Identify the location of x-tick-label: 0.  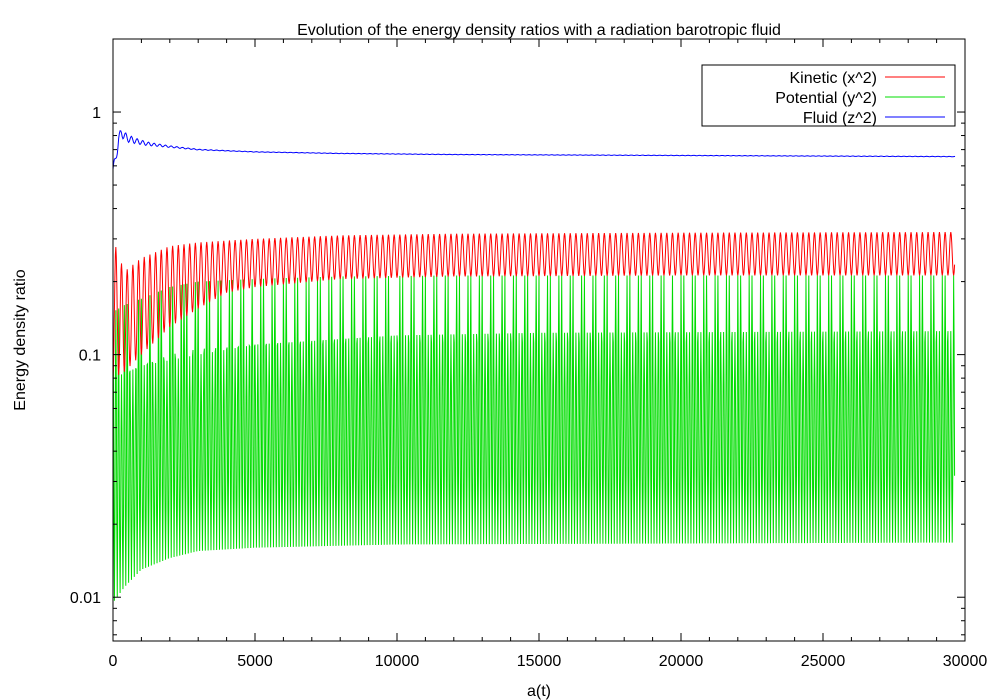
(113, 661).